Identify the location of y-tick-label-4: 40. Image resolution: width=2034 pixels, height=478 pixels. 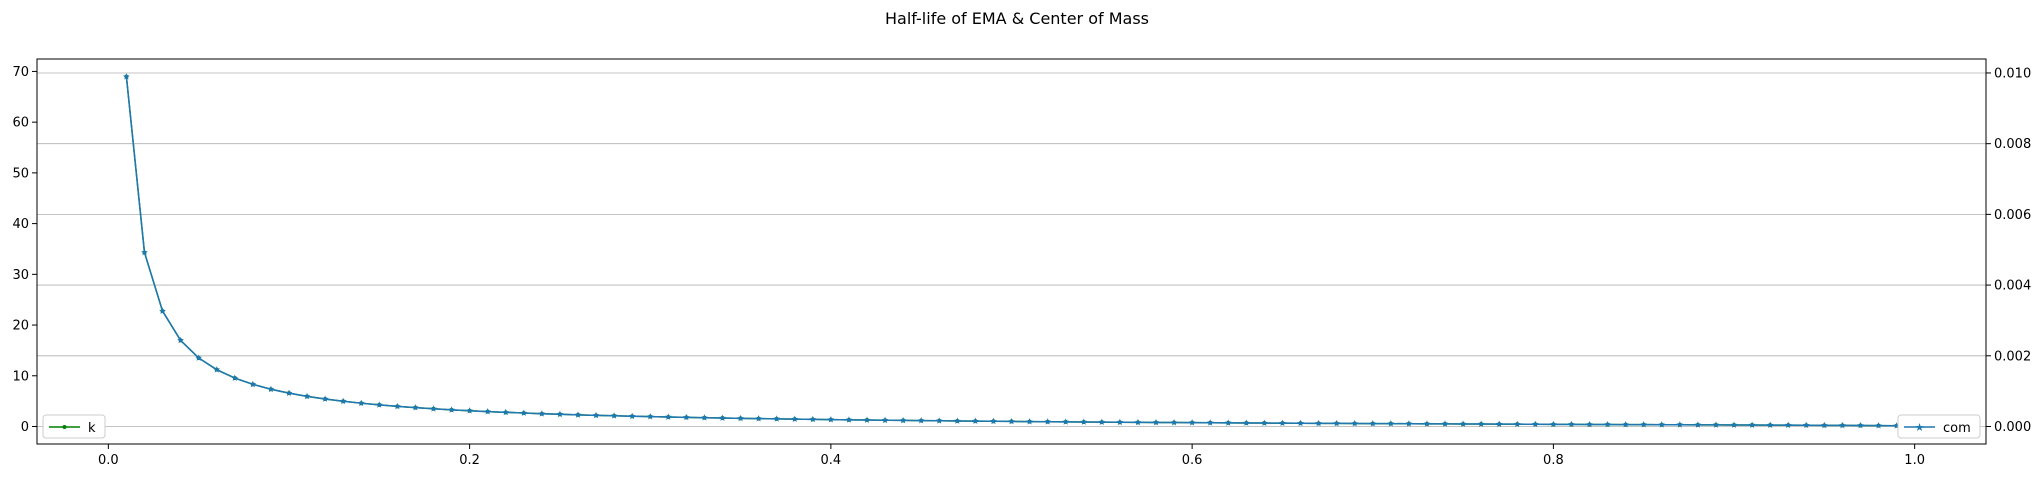
(20, 224).